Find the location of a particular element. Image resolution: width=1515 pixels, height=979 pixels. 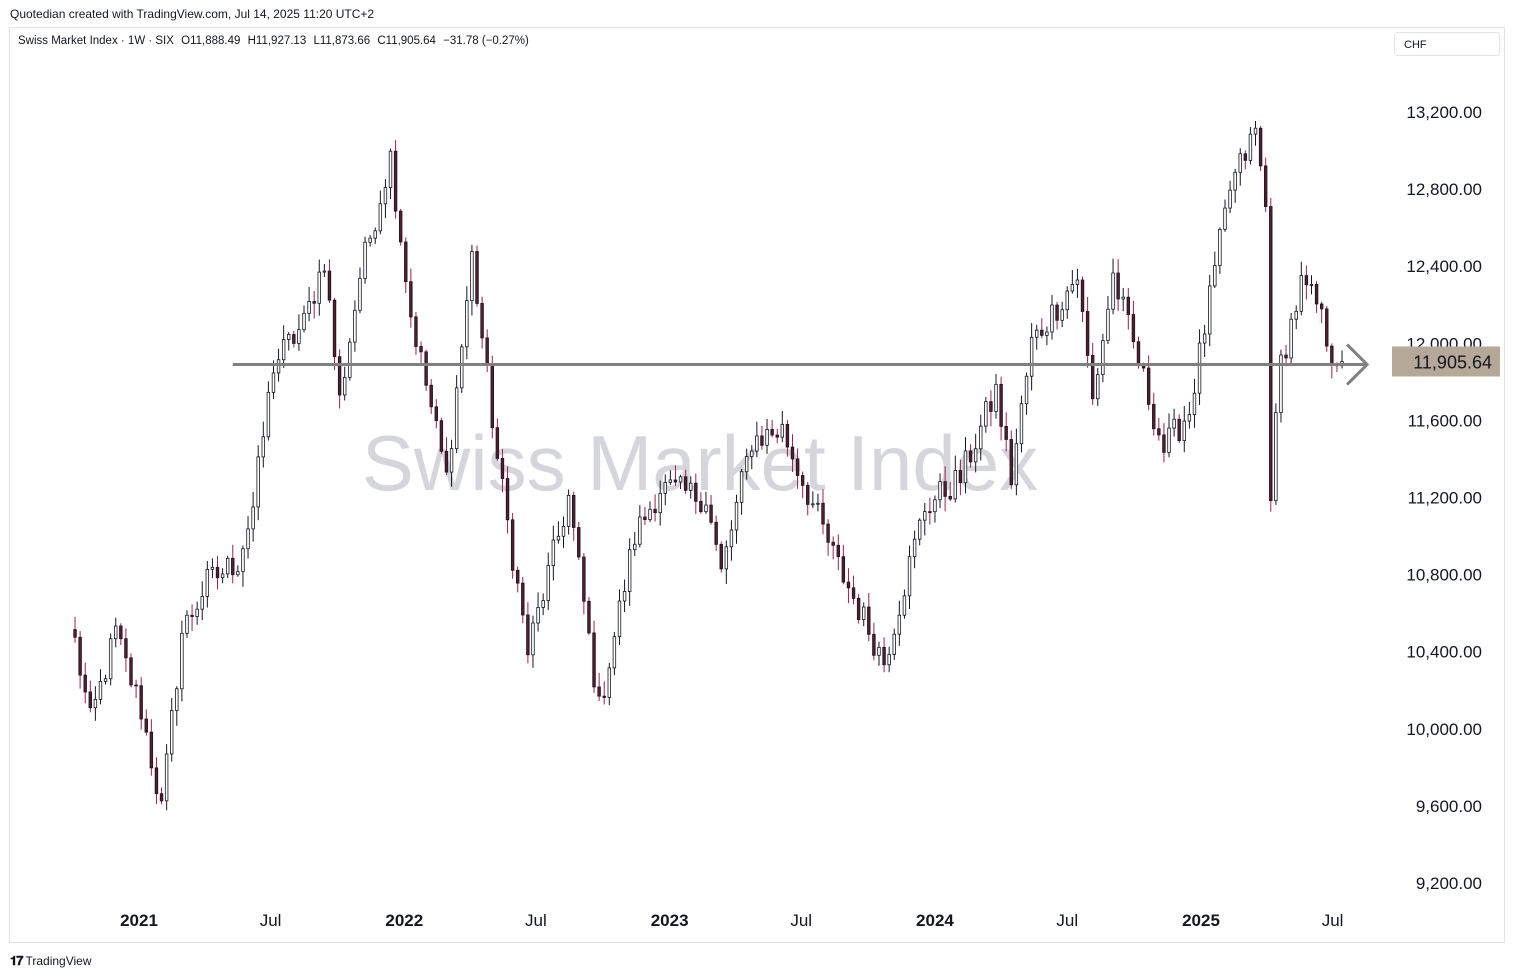

y-tick-label: 12,800.00 is located at coordinates (1444, 189).